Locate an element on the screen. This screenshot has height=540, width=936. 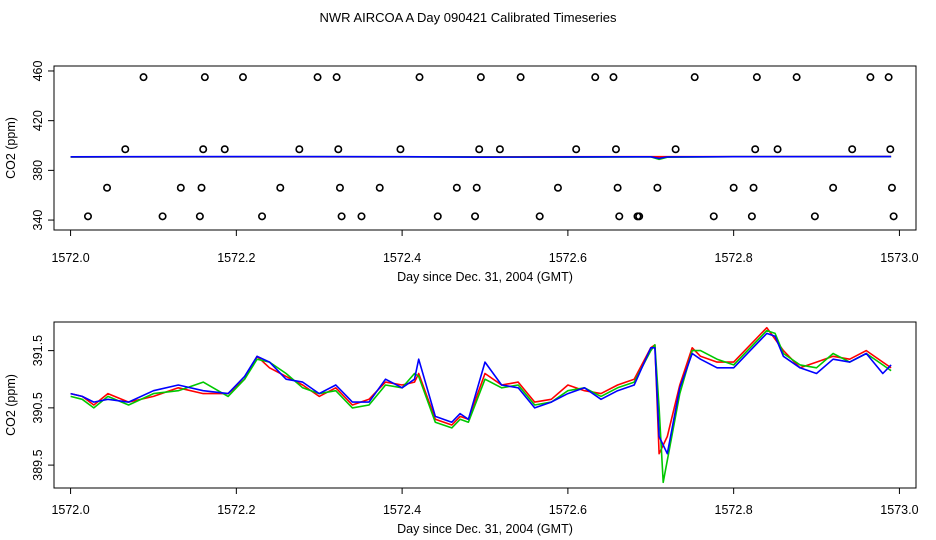
x-axis-bottom: 1572.0 1572.2 1572.4 1572.6 1572.8 1573.0 is located at coordinates (485, 502).